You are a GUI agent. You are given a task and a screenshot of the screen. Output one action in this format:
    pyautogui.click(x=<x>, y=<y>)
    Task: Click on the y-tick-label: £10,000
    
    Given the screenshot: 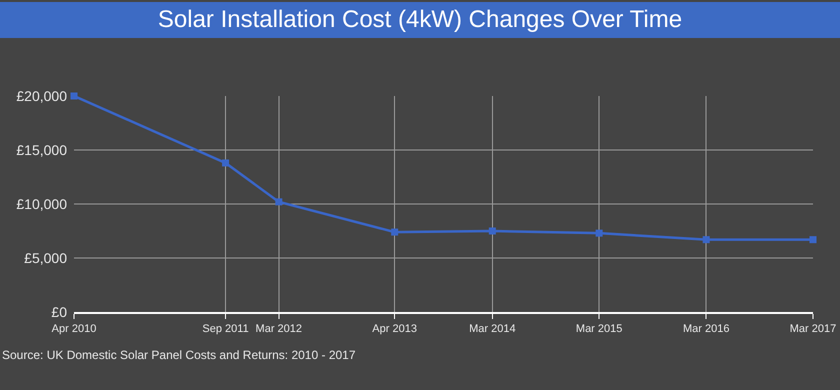 What is the action you would take?
    pyautogui.click(x=42, y=204)
    